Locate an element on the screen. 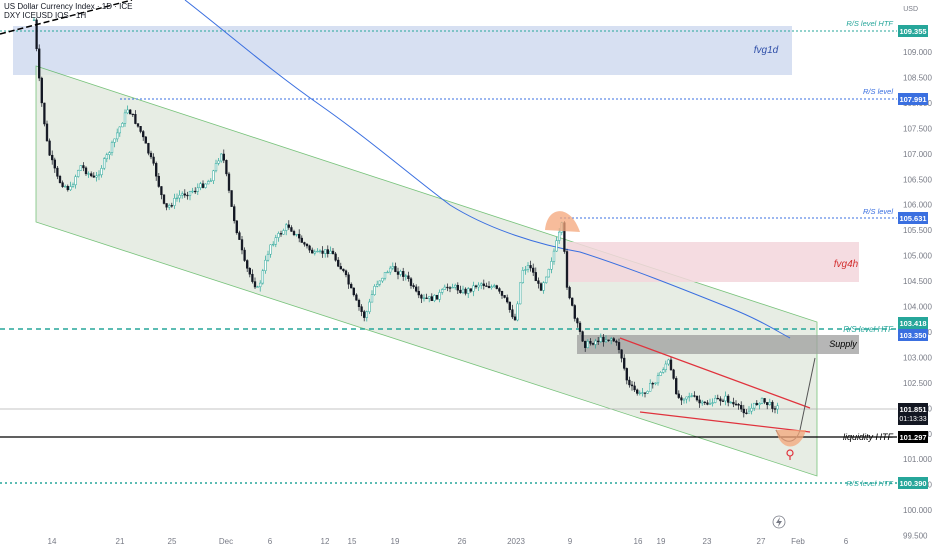 The height and width of the screenshot is (555, 932). fvg4h-label: fvg4h is located at coordinates (846, 264).